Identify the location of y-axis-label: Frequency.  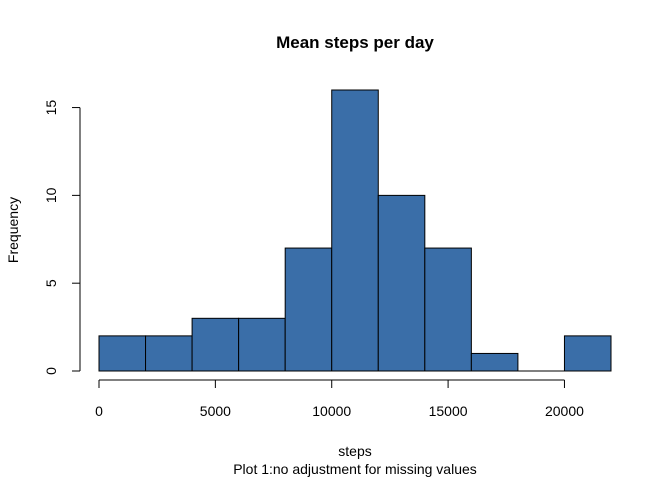
(13, 230).